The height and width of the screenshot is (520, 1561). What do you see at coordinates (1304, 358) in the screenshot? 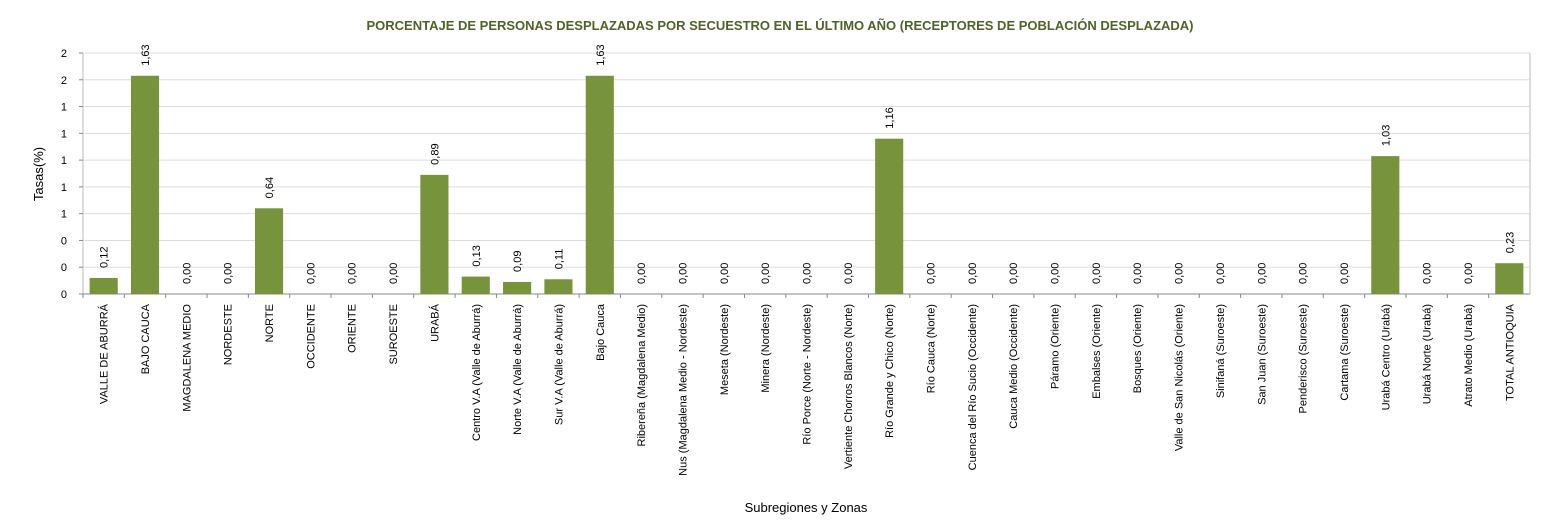
I see `x-tick-label: Penderisco (Suroeste)` at bounding box center [1304, 358].